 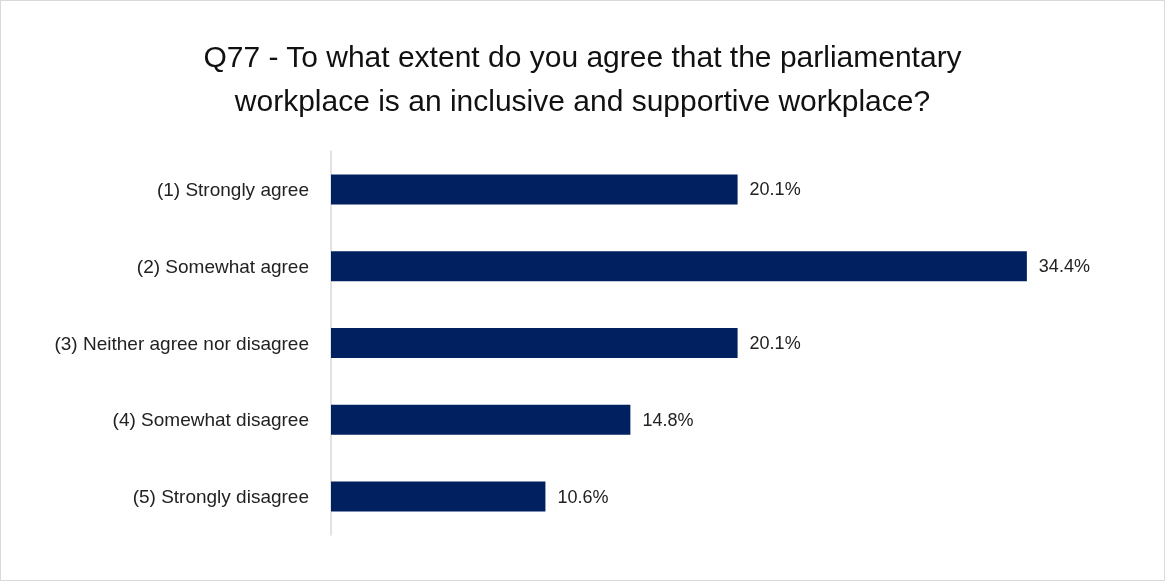 What do you see at coordinates (220, 497) in the screenshot?
I see `y-tick-label: (5) Strongly disagree` at bounding box center [220, 497].